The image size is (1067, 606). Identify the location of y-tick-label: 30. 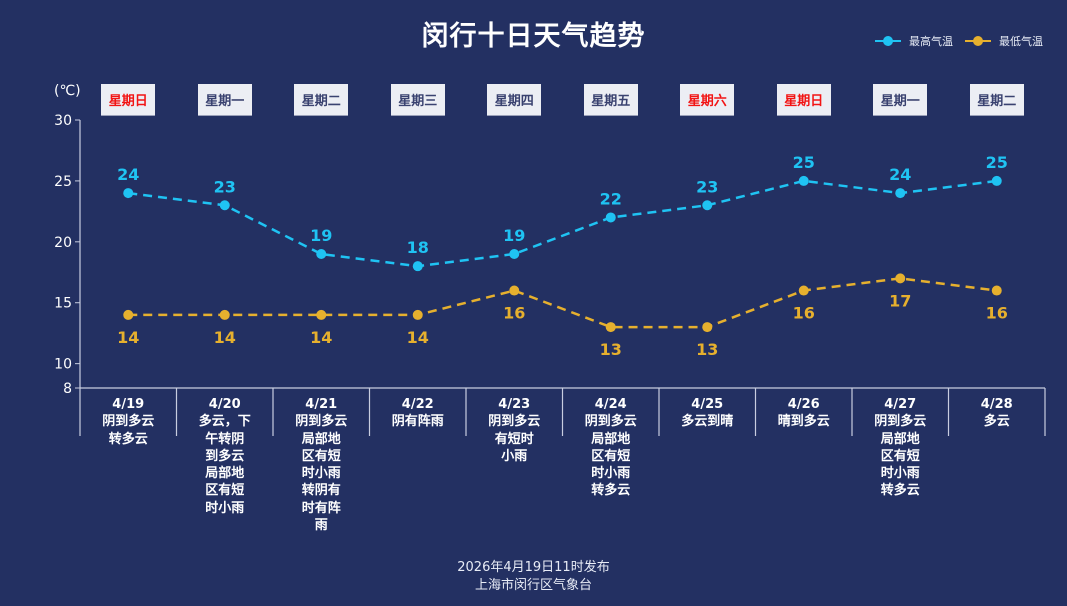
(63, 121).